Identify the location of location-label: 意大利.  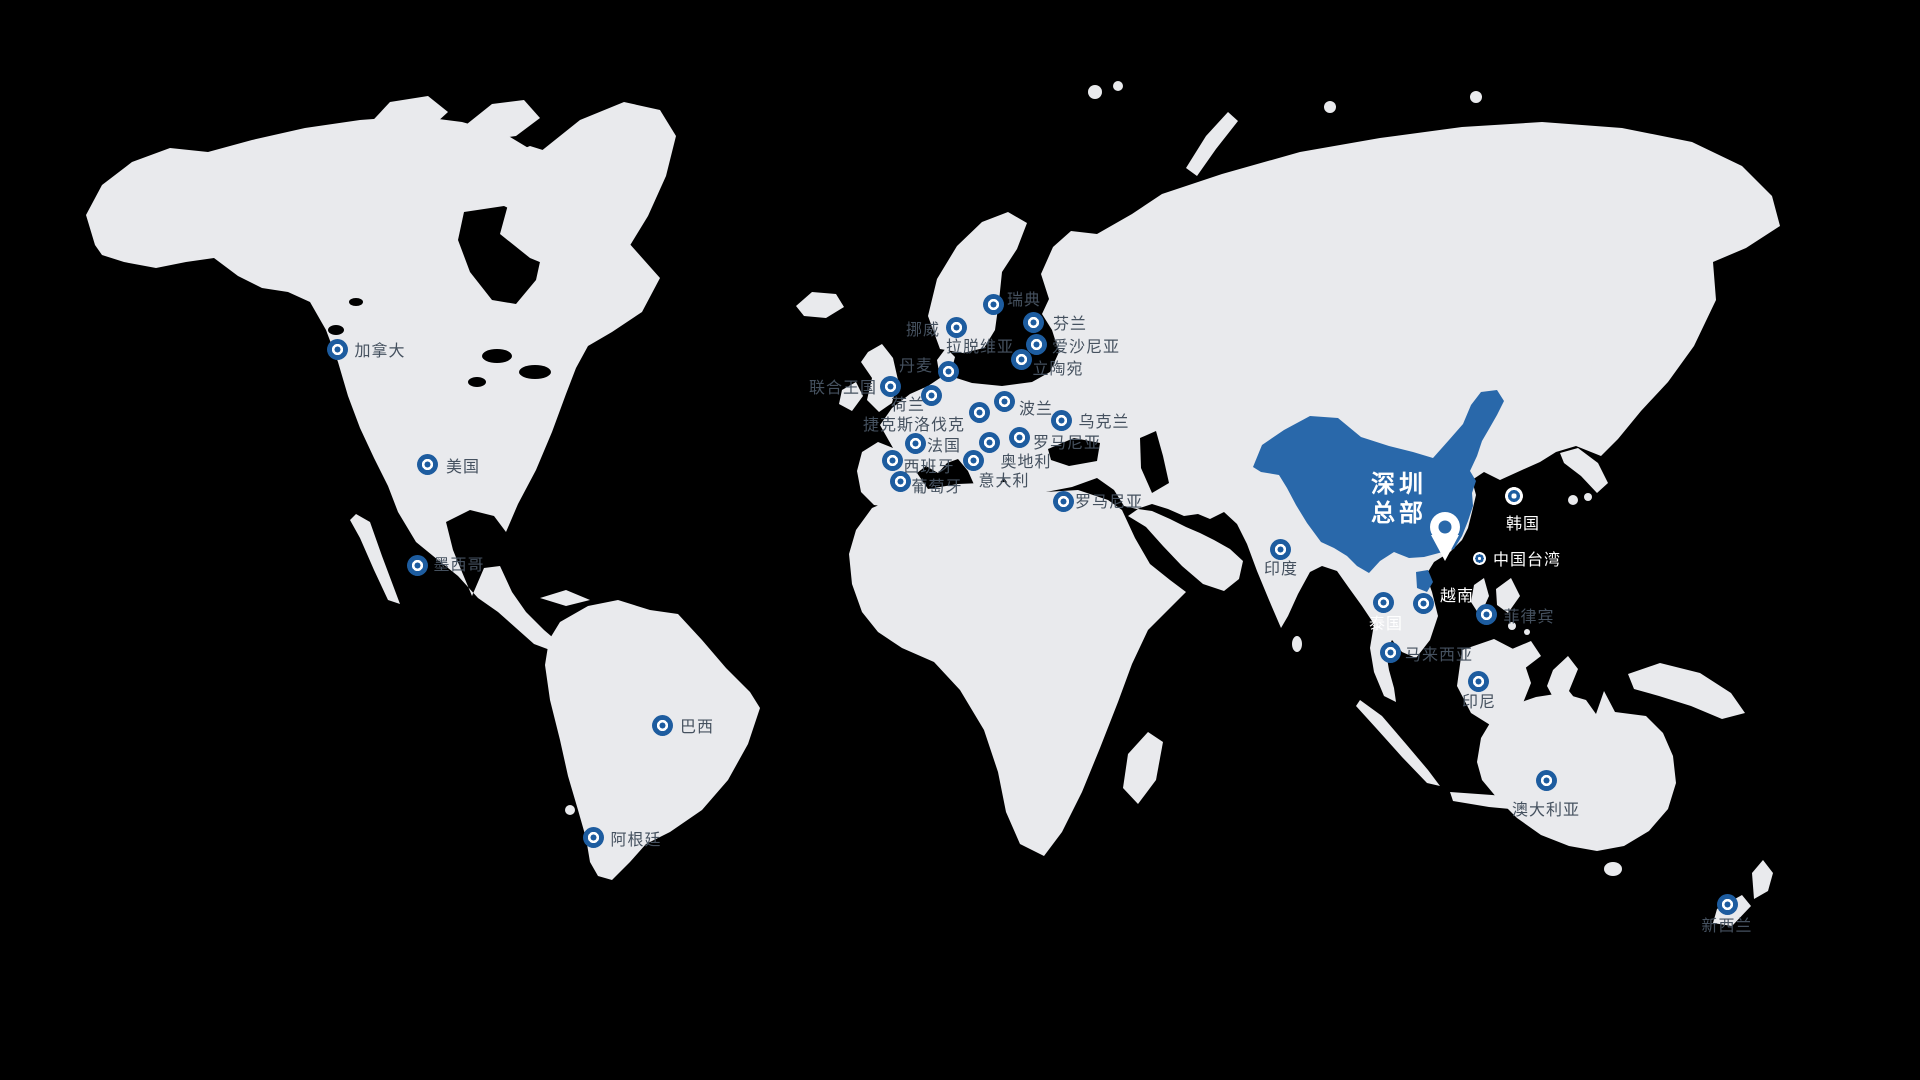
(1004, 480).